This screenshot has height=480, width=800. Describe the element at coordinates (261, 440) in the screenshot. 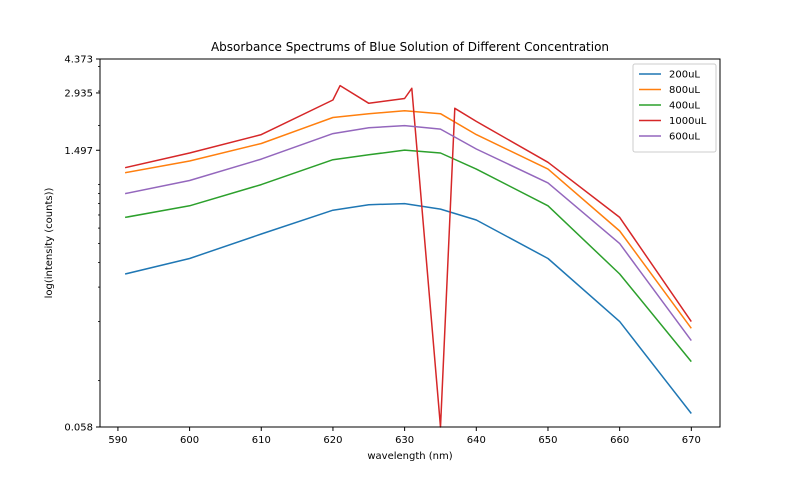

I see `x-tick-label: 610` at that location.